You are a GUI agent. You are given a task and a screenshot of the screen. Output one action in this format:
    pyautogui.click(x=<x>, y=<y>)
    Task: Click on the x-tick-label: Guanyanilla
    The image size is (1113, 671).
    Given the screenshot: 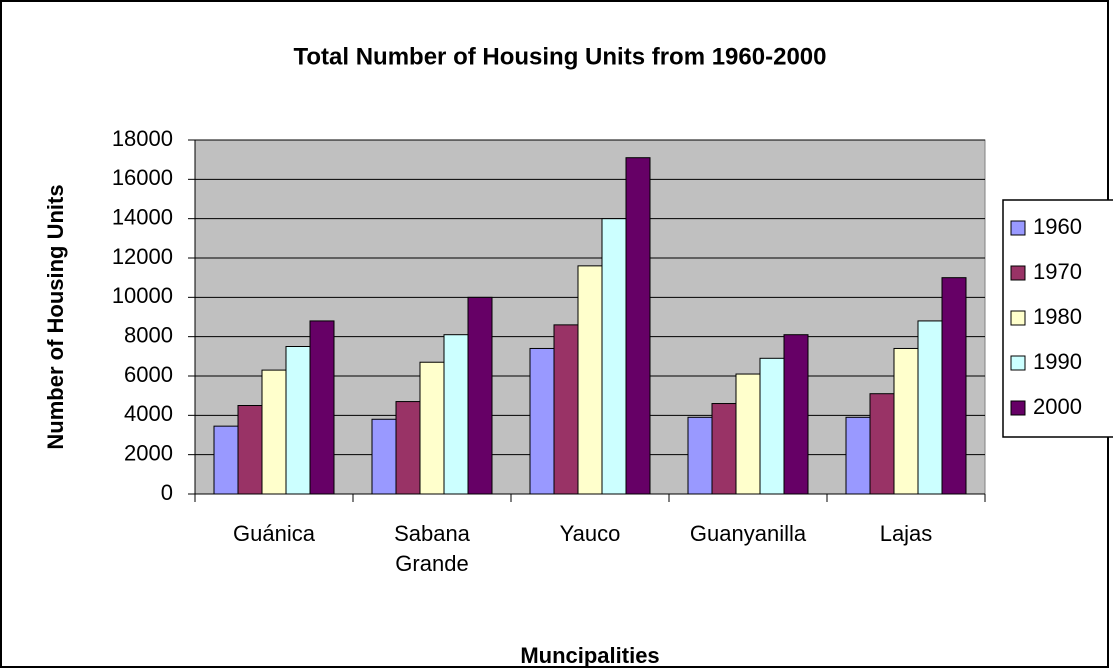 What is the action you would take?
    pyautogui.click(x=748, y=533)
    